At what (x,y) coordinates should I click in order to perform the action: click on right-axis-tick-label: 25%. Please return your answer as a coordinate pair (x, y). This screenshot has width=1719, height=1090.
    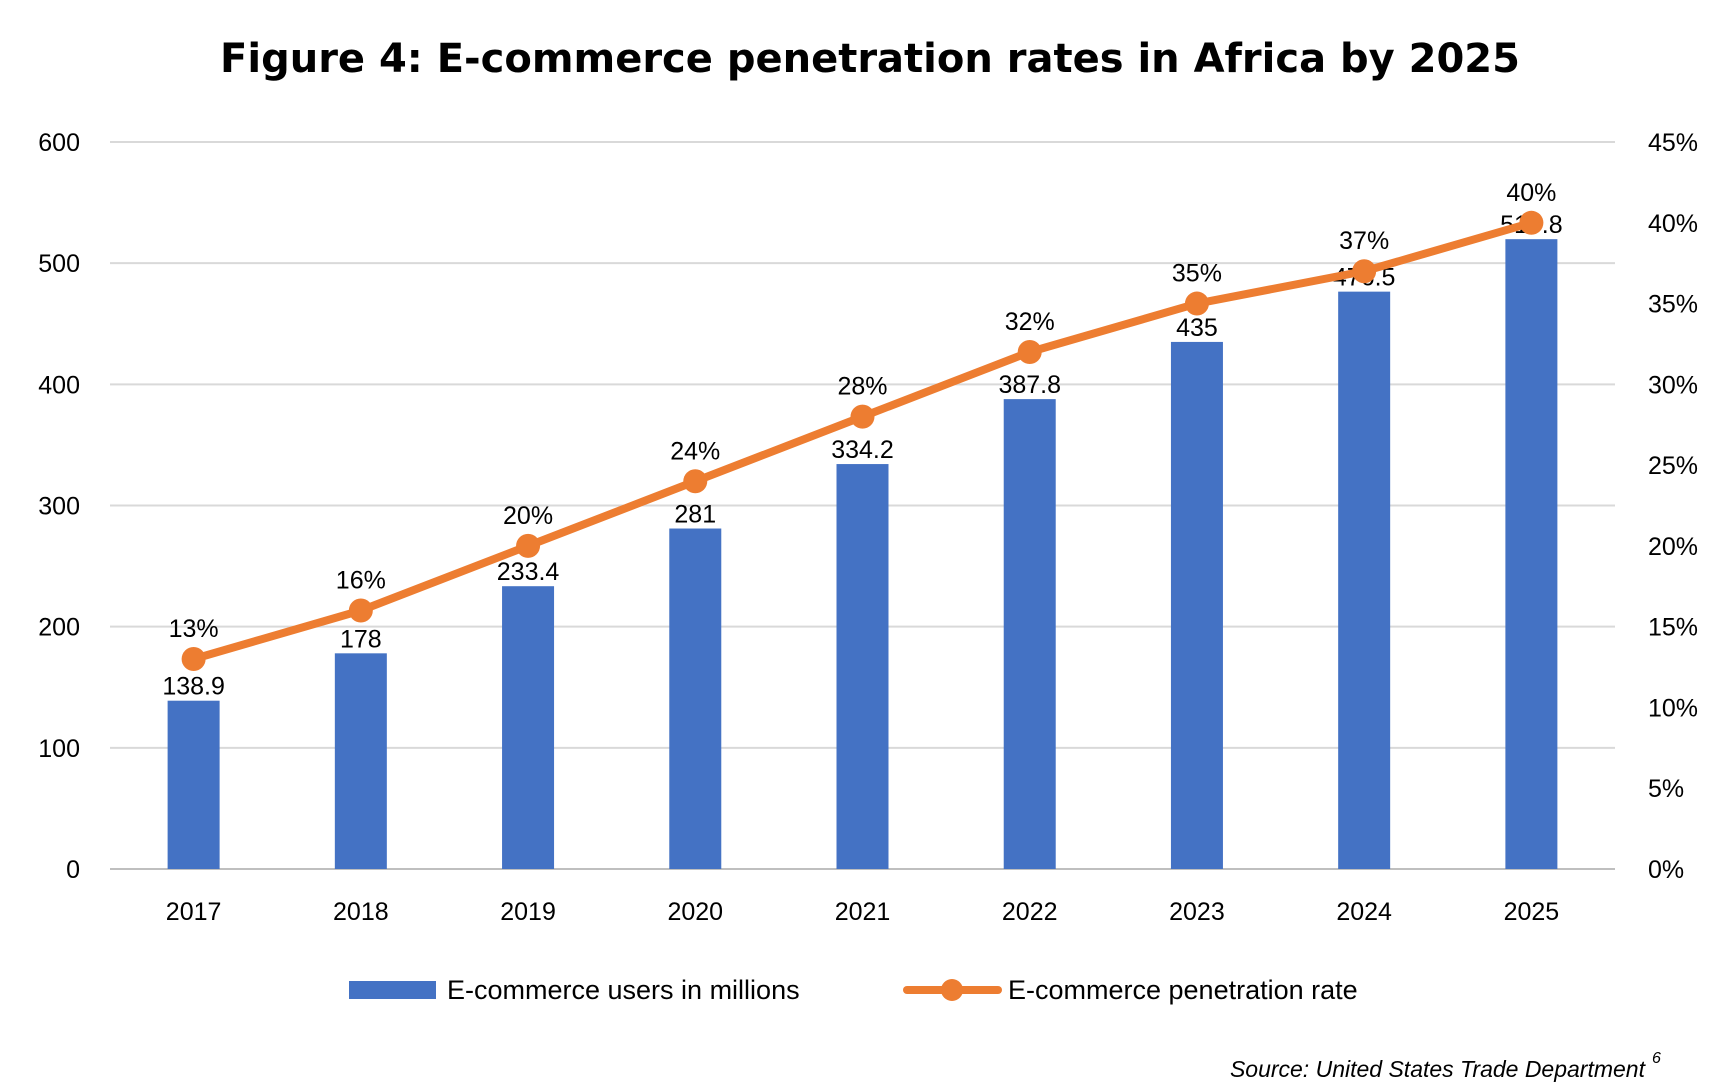
    Looking at the image, I should click on (1673, 466).